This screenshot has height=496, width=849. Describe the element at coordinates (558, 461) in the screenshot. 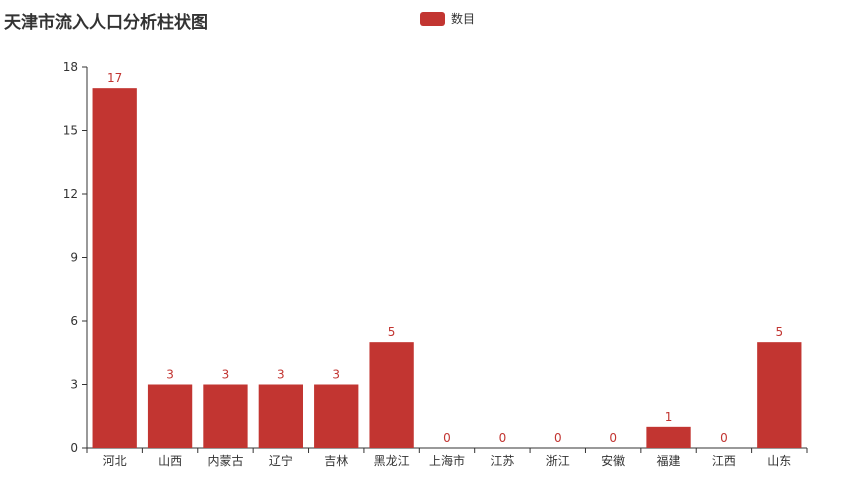

I see `x-tick-label: 浙江` at that location.